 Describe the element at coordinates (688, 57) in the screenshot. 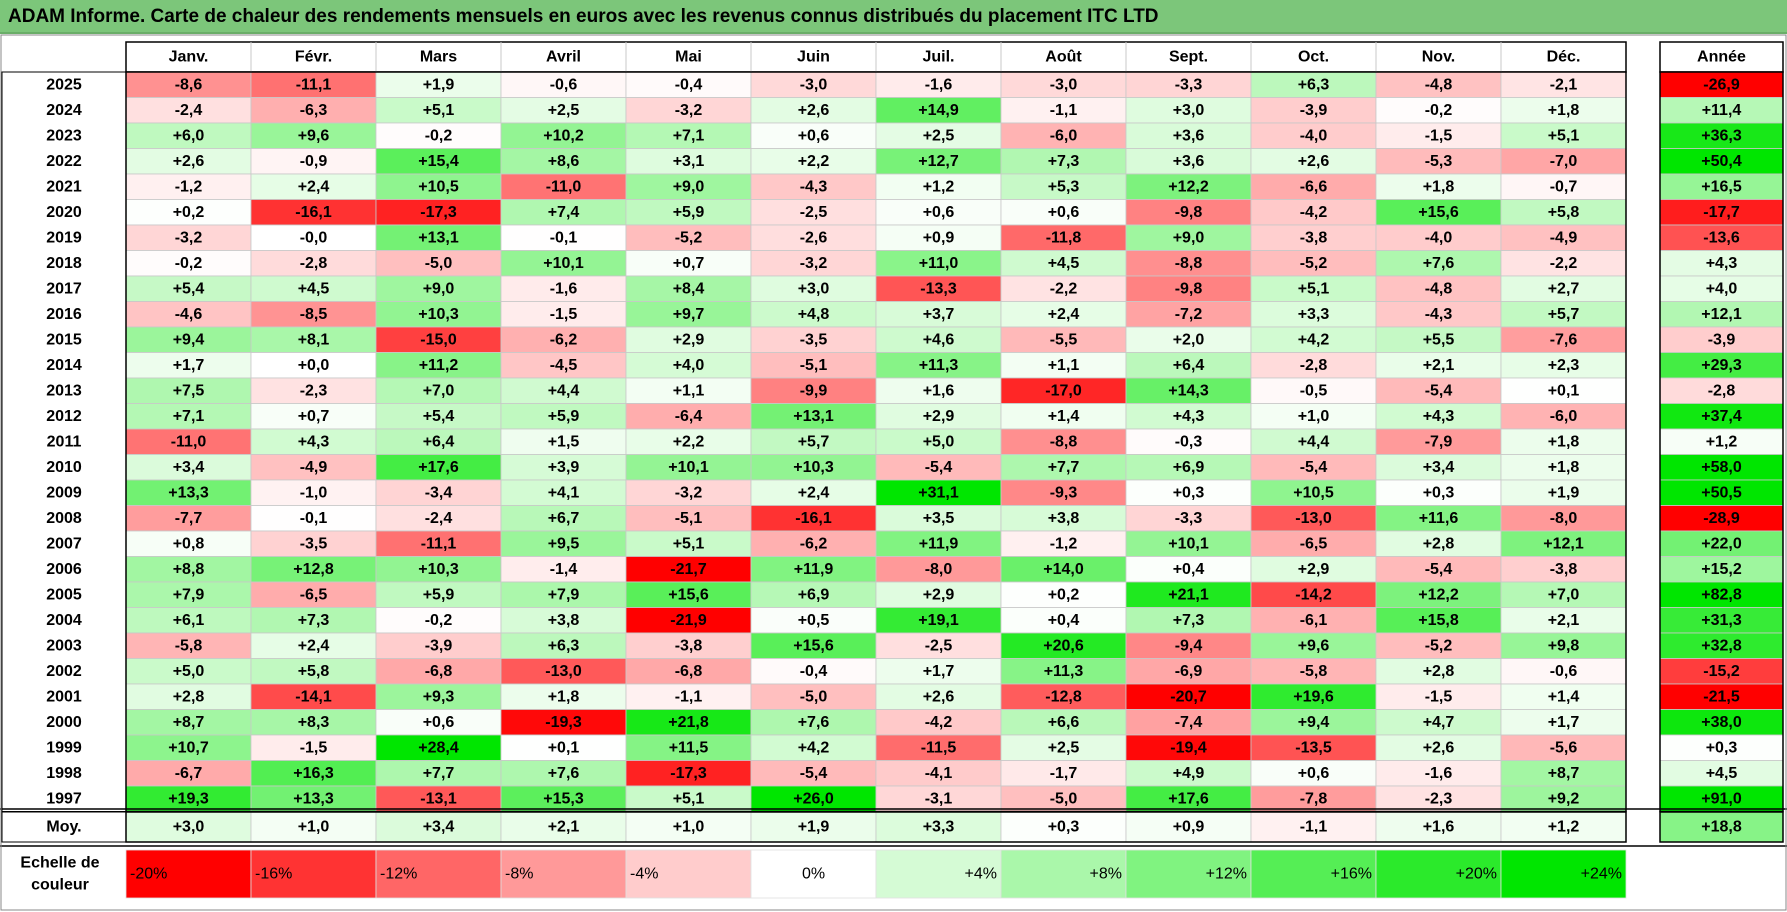

I see `month-header-5: Mai` at that location.